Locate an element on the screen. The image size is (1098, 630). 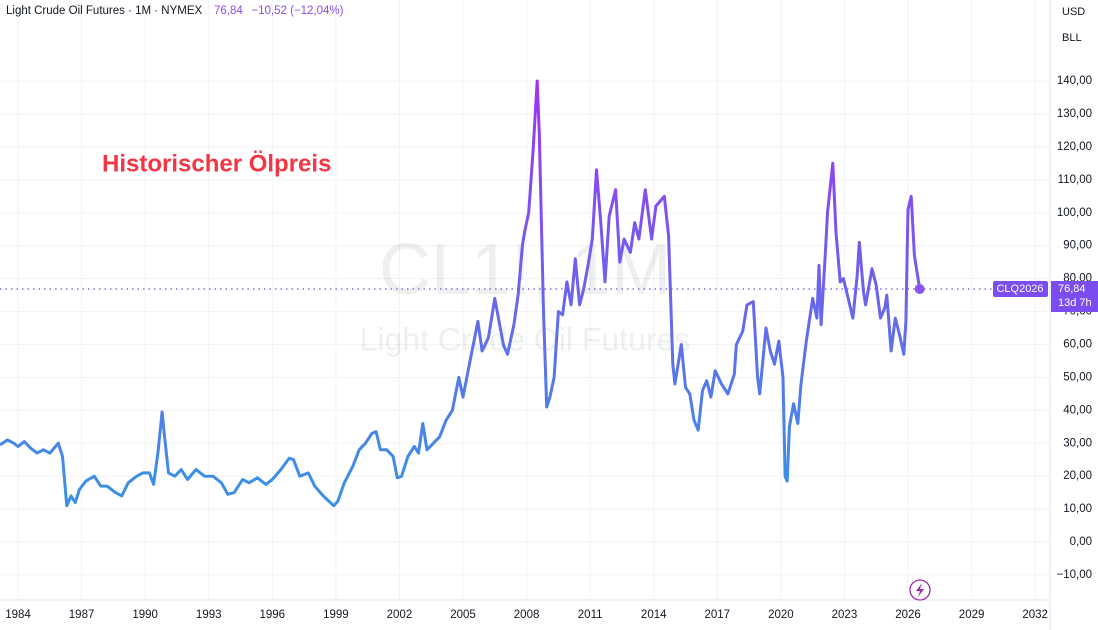
x-tick-label: 1987 is located at coordinates (82, 615).